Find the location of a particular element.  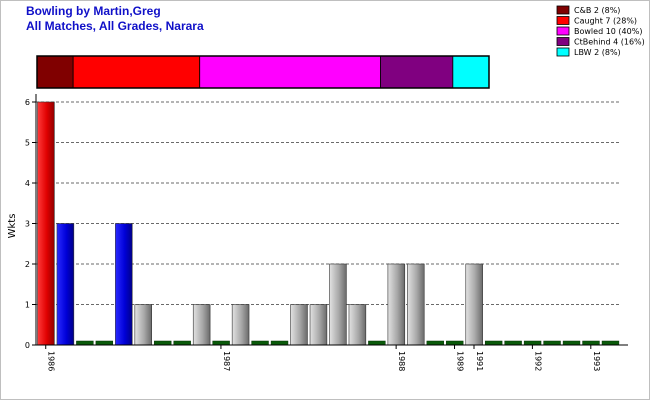

dismissal-stacked-bar is located at coordinates (263, 72).